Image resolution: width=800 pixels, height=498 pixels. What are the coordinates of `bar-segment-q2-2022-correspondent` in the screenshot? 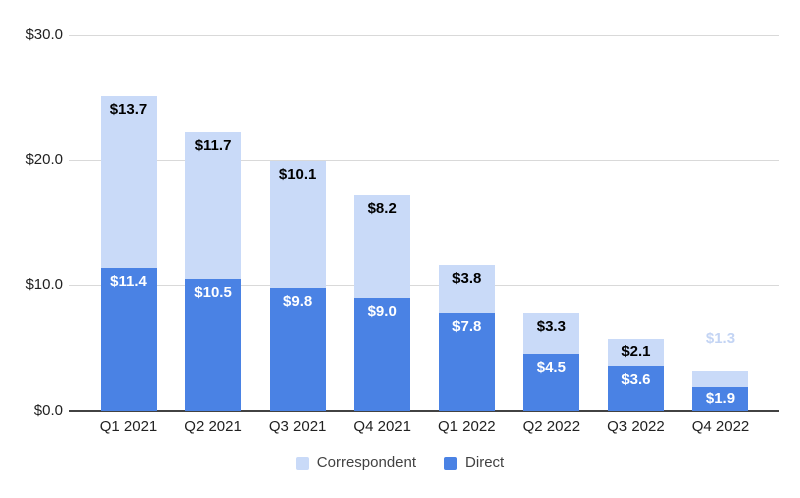 It's located at (551, 333).